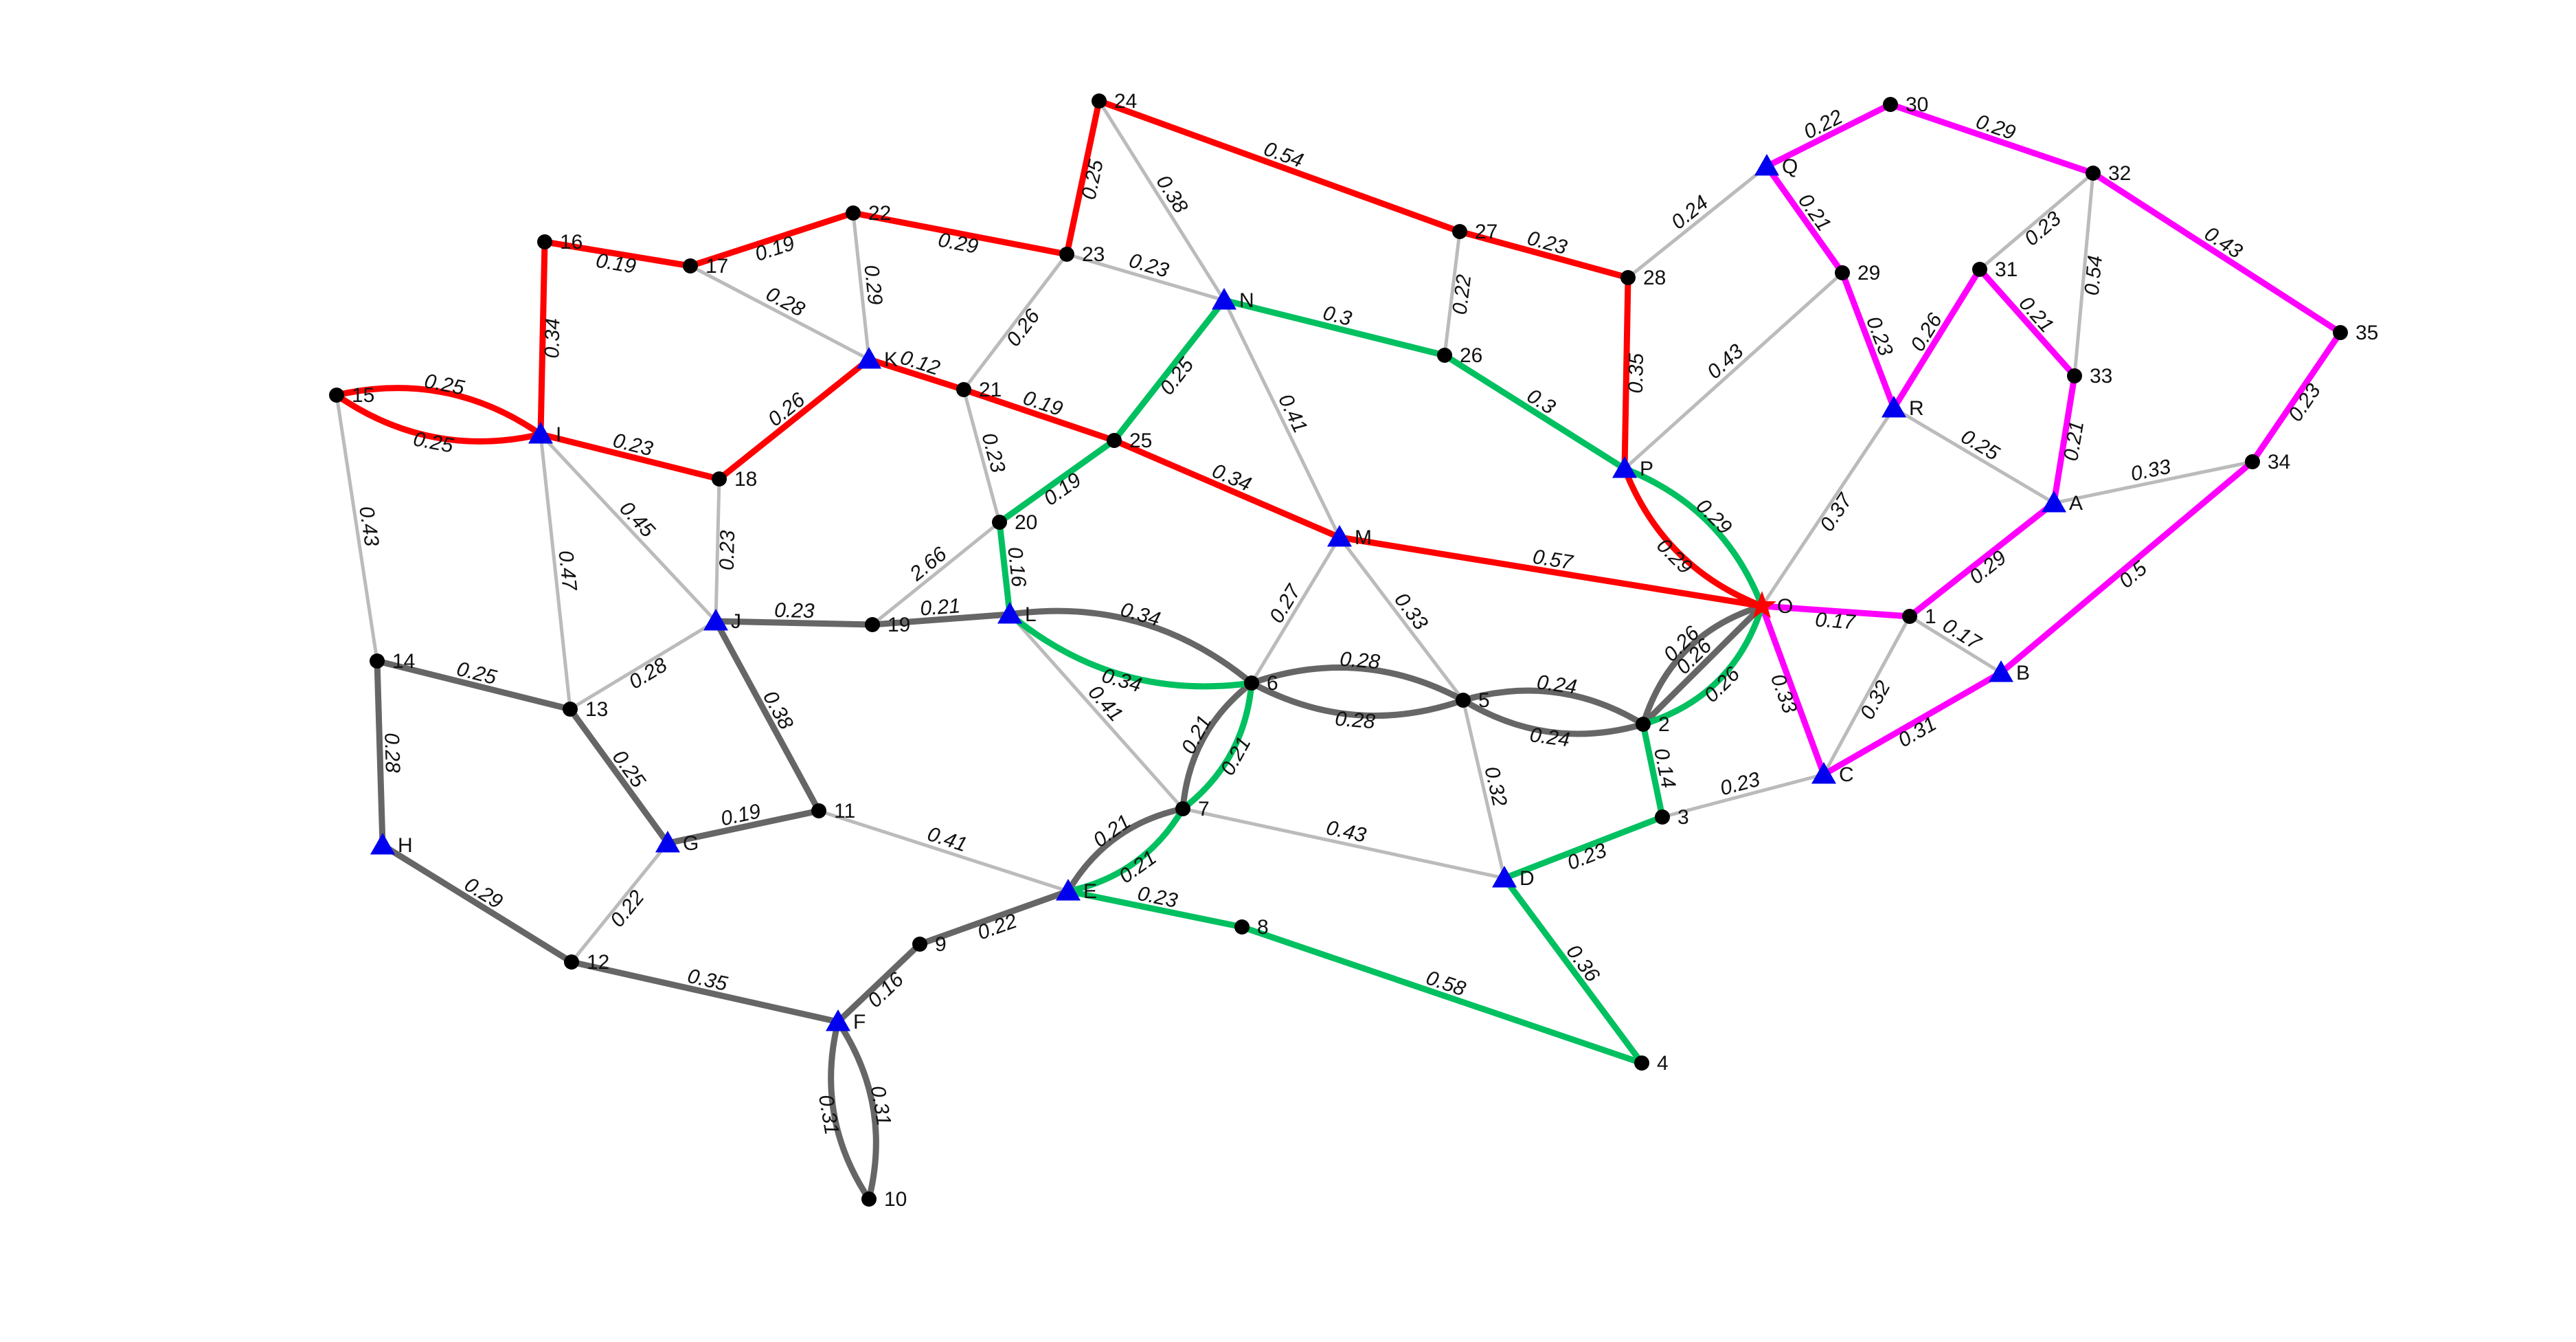 The image size is (2576, 1342). Describe the element at coordinates (405, 845) in the screenshot. I see `node-label-H: H` at that location.